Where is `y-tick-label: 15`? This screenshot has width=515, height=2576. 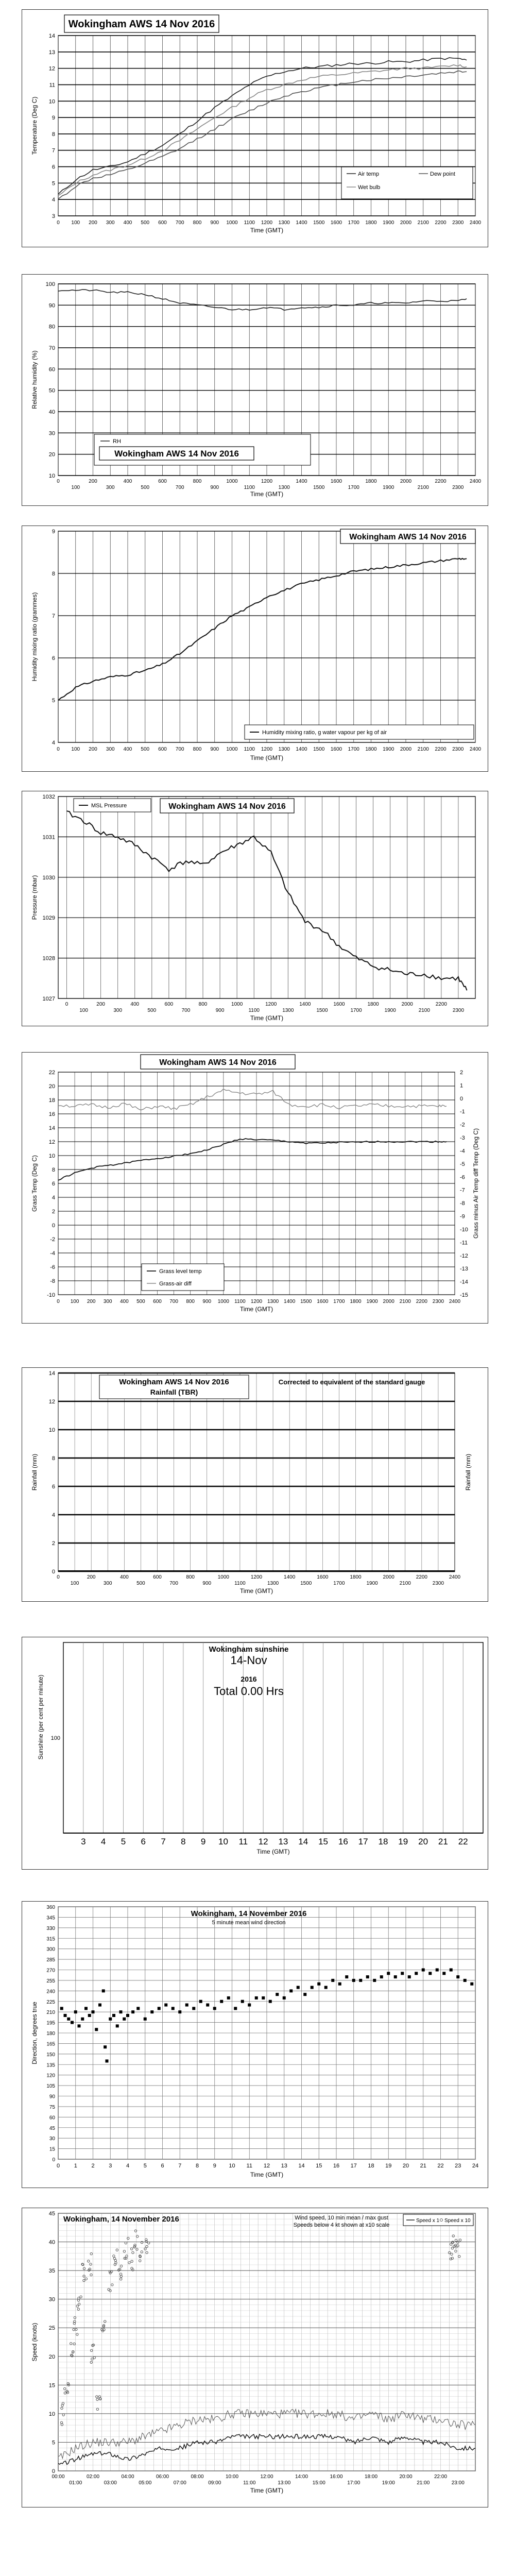
y-tick-label: 15 is located at coordinates (52, 2150).